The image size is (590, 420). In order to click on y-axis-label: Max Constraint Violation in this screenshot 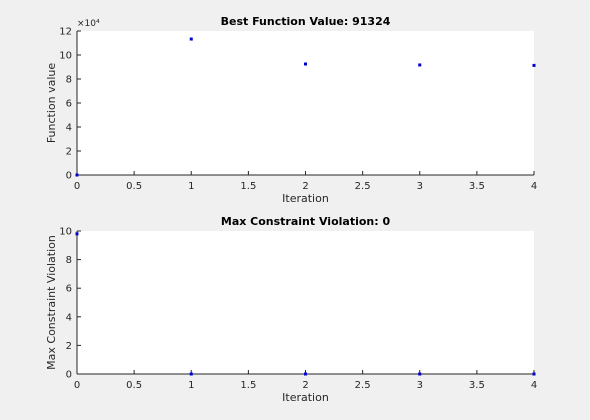, I will do `click(51, 302)`.